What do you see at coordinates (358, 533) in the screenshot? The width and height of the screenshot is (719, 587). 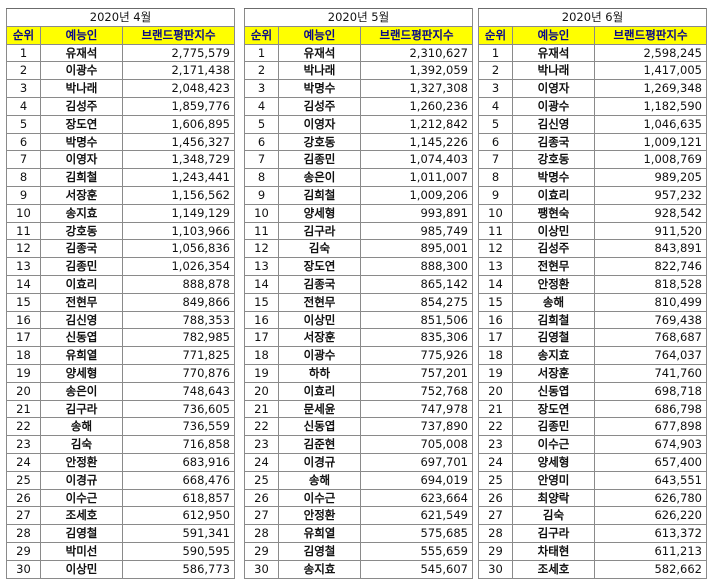 I see `table-row: 28 유희열 575,685` at bounding box center [358, 533].